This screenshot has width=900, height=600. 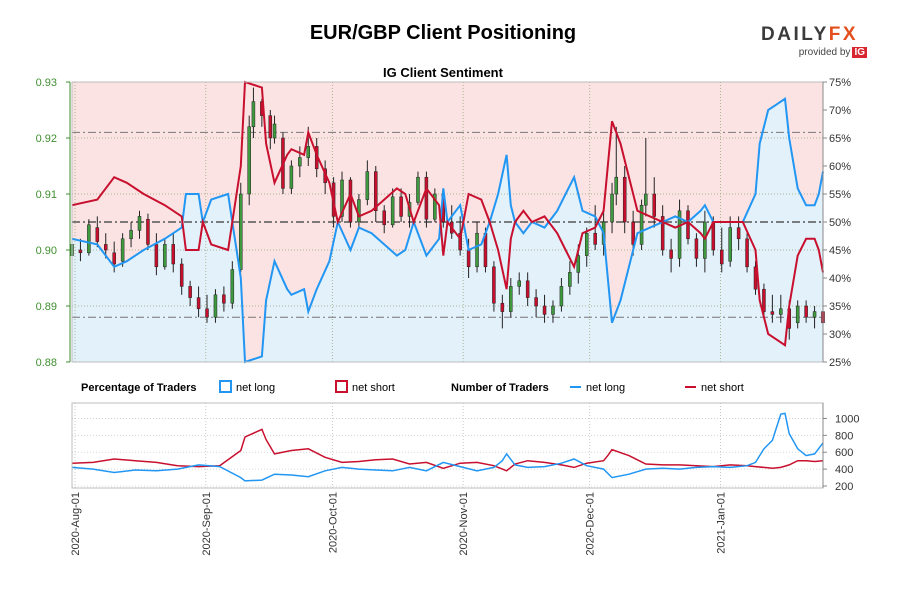 I want to click on sentiment-tick-label: 30%, so click(x=840, y=335).